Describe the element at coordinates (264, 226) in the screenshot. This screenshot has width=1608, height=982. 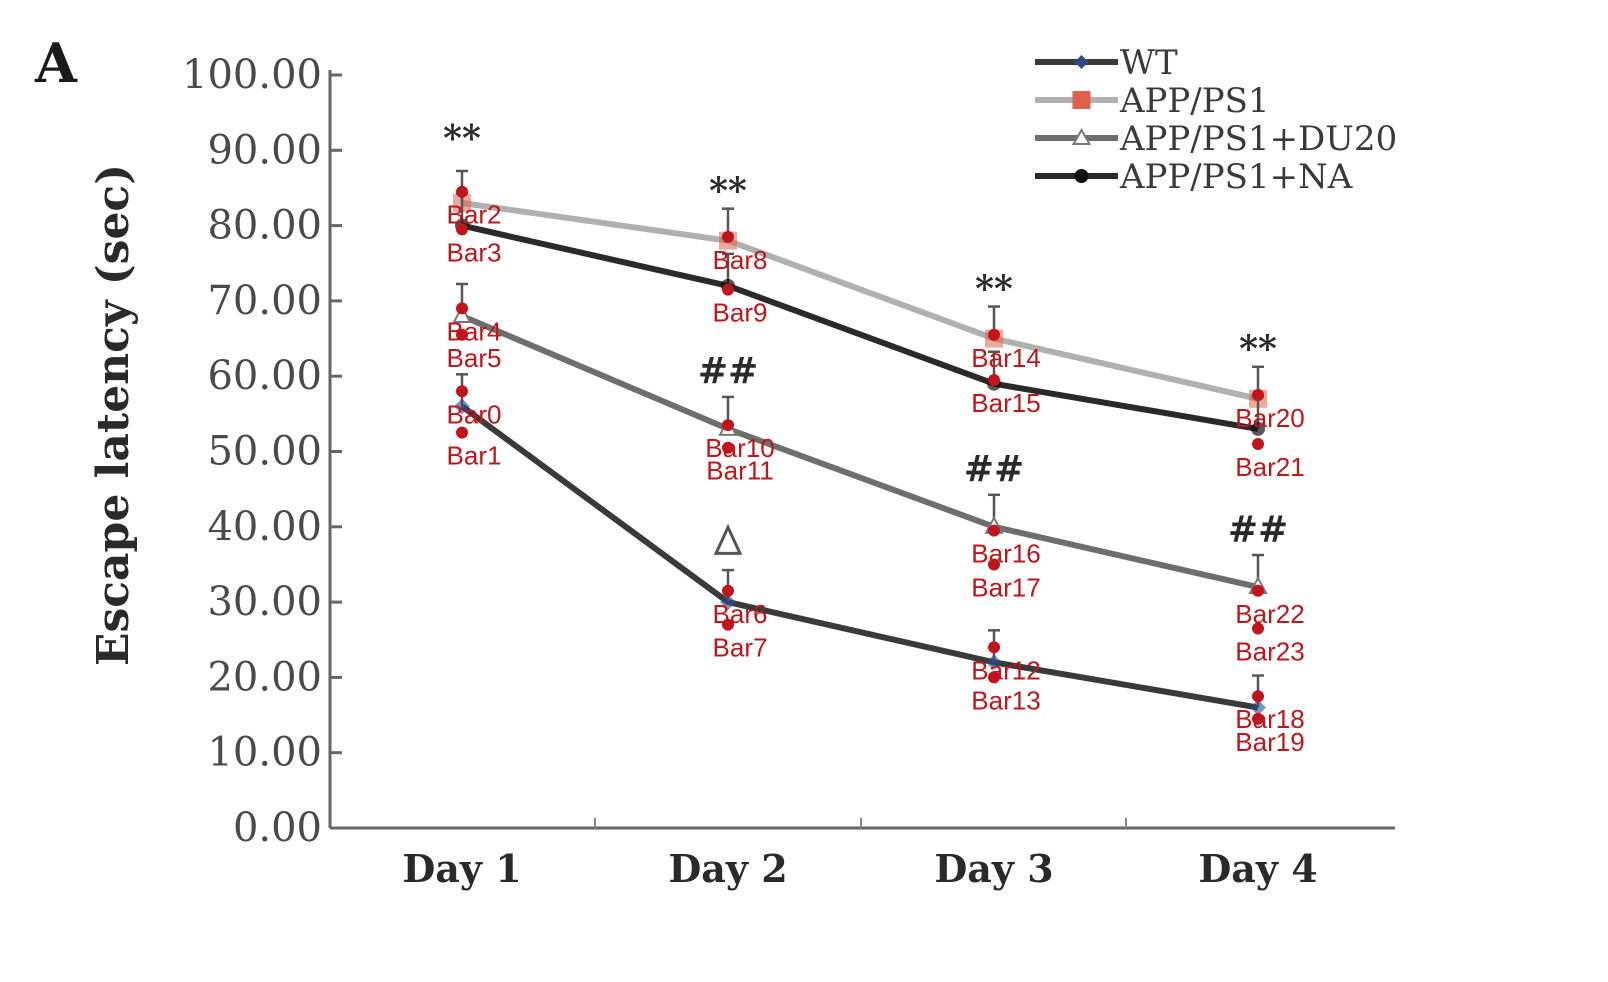
I see `y-tick-label: 80.00` at that location.